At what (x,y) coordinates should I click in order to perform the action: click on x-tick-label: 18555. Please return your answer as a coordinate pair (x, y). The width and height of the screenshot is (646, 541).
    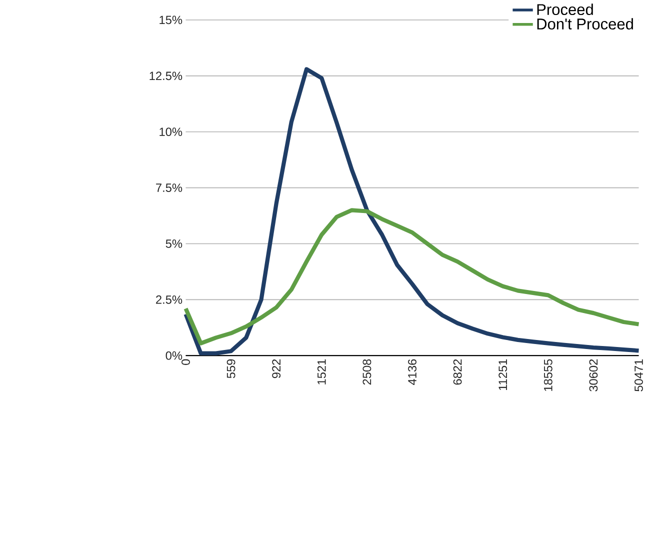
    Looking at the image, I should click on (548, 375).